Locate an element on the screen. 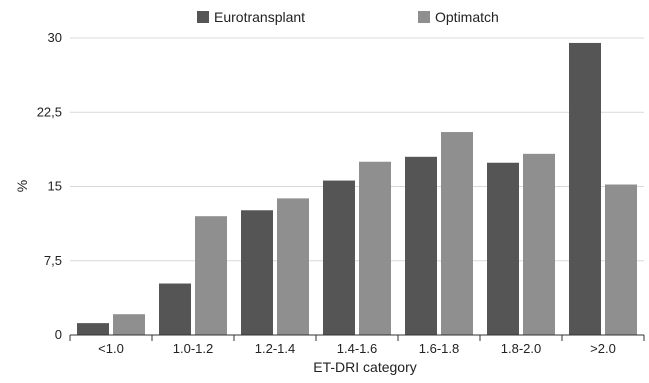  x-tick-label: 1.6-1.8 is located at coordinates (439, 348).